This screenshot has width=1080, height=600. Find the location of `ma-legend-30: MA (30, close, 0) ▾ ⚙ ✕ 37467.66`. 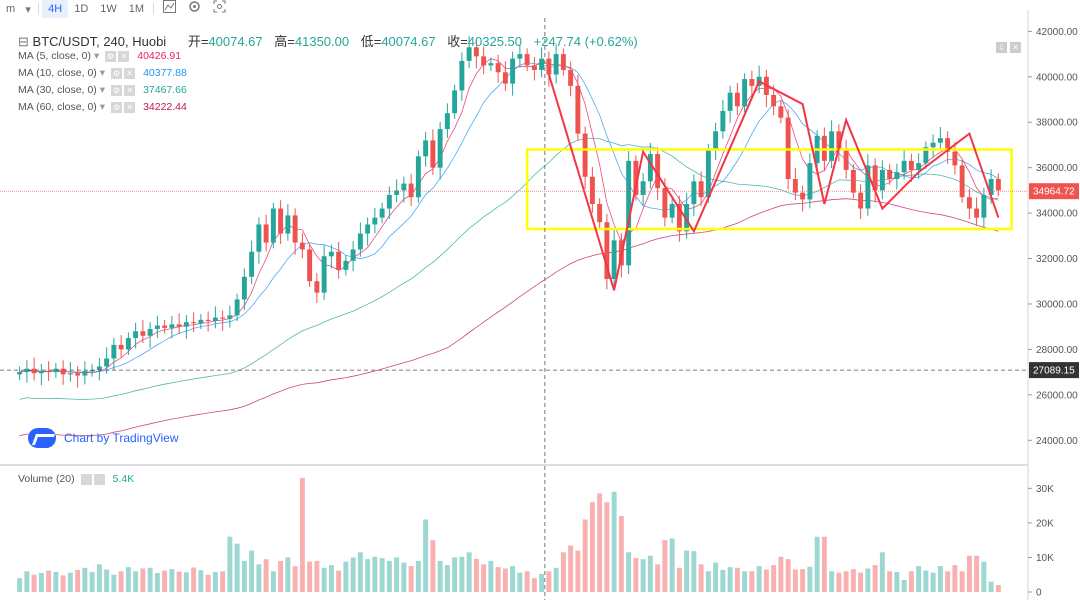

ma-legend-30: MA (30, close, 0) ▾ ⚙ ✕ 37467.66 is located at coordinates (102, 90).